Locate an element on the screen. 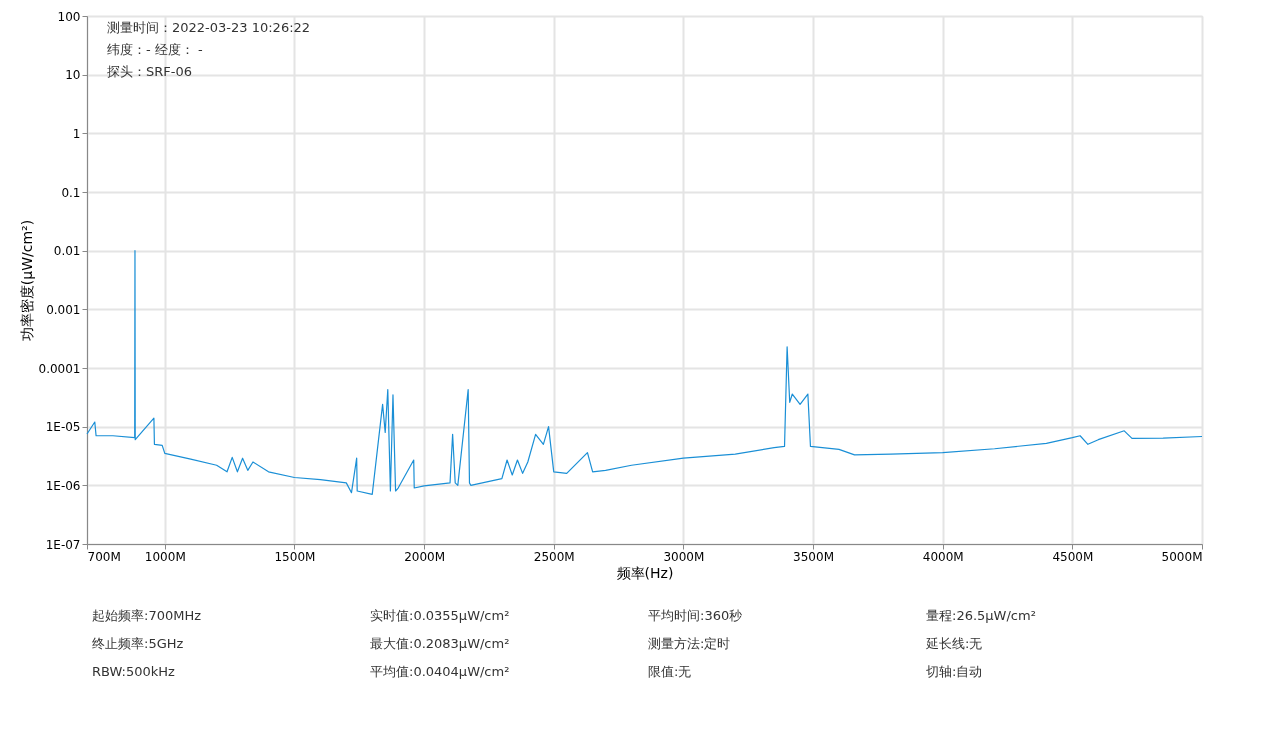 The image size is (1287, 731). x-tick-label: 2500M is located at coordinates (554, 556).